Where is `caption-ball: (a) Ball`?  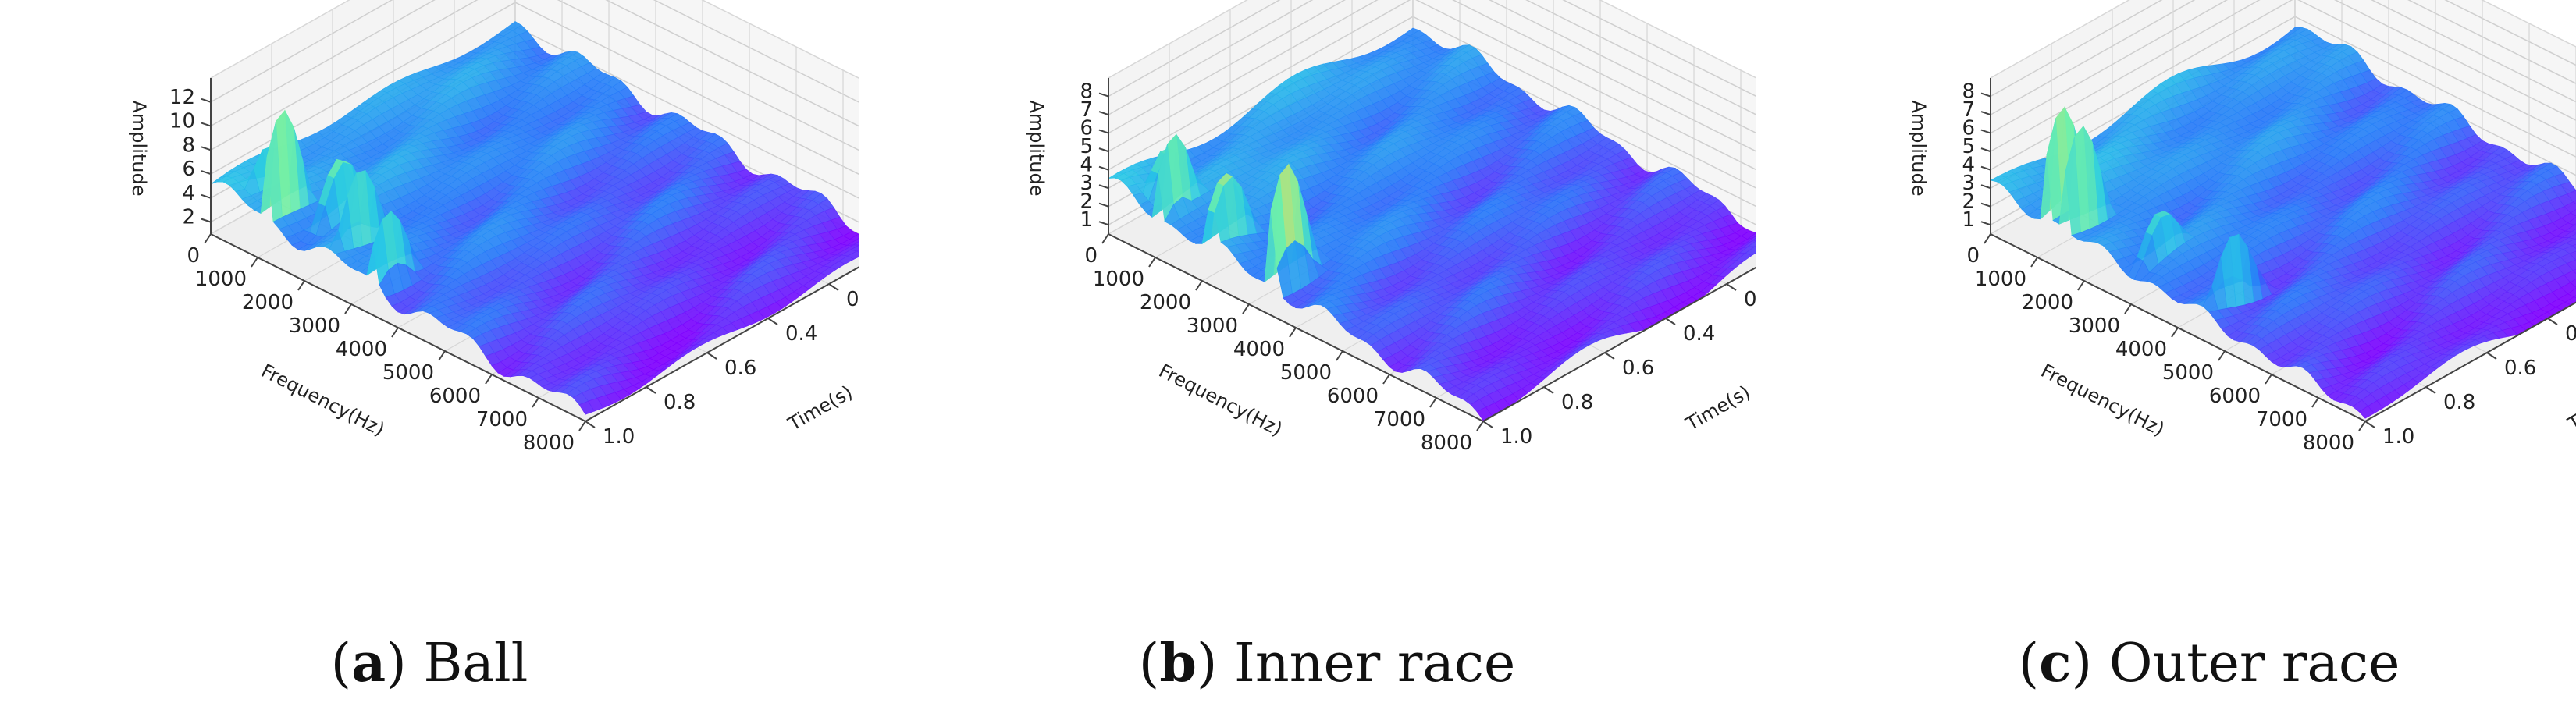
caption-ball: (a) Ball is located at coordinates (429, 663).